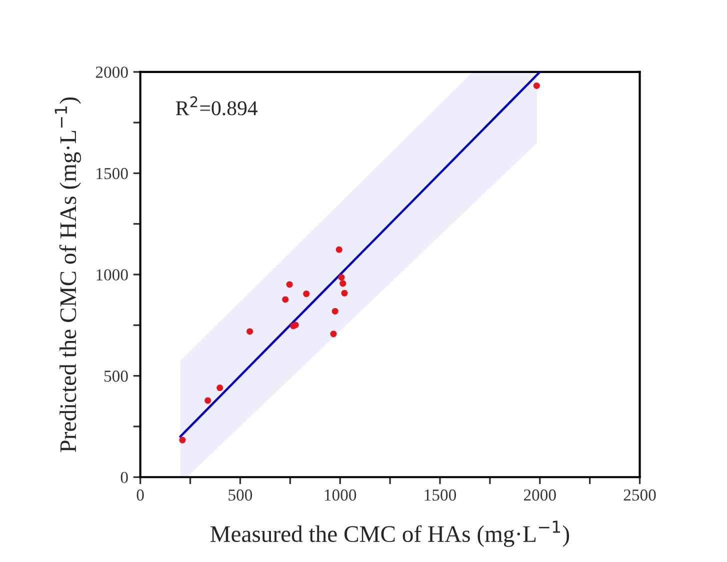 Image resolution: width=727 pixels, height=562 pixels. What do you see at coordinates (68, 274) in the screenshot?
I see `y-axis-title: Predicted the CMC of HAs (mg·L$^{−1}$)` at bounding box center [68, 274].